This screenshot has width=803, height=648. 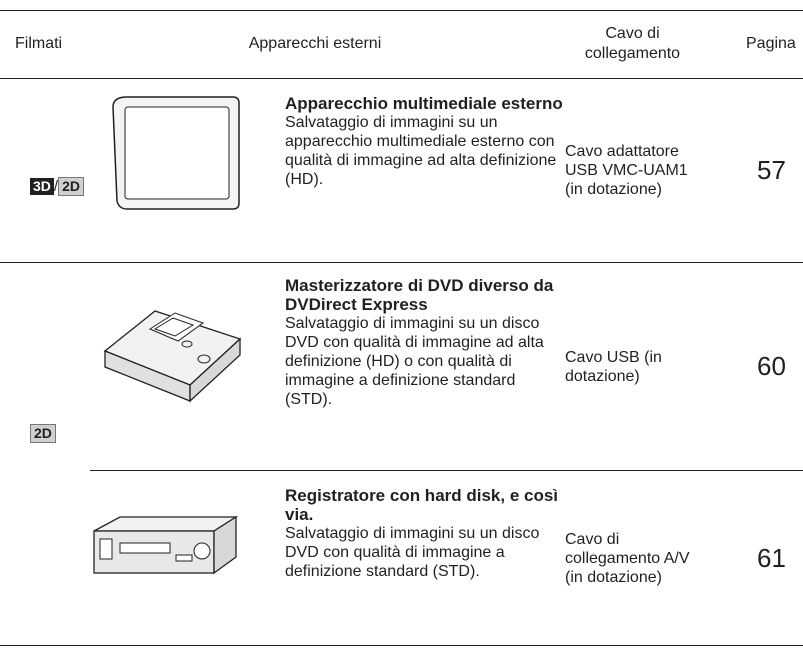 What do you see at coordinates (771, 43) in the screenshot?
I see `header-cell: Pagina` at bounding box center [771, 43].